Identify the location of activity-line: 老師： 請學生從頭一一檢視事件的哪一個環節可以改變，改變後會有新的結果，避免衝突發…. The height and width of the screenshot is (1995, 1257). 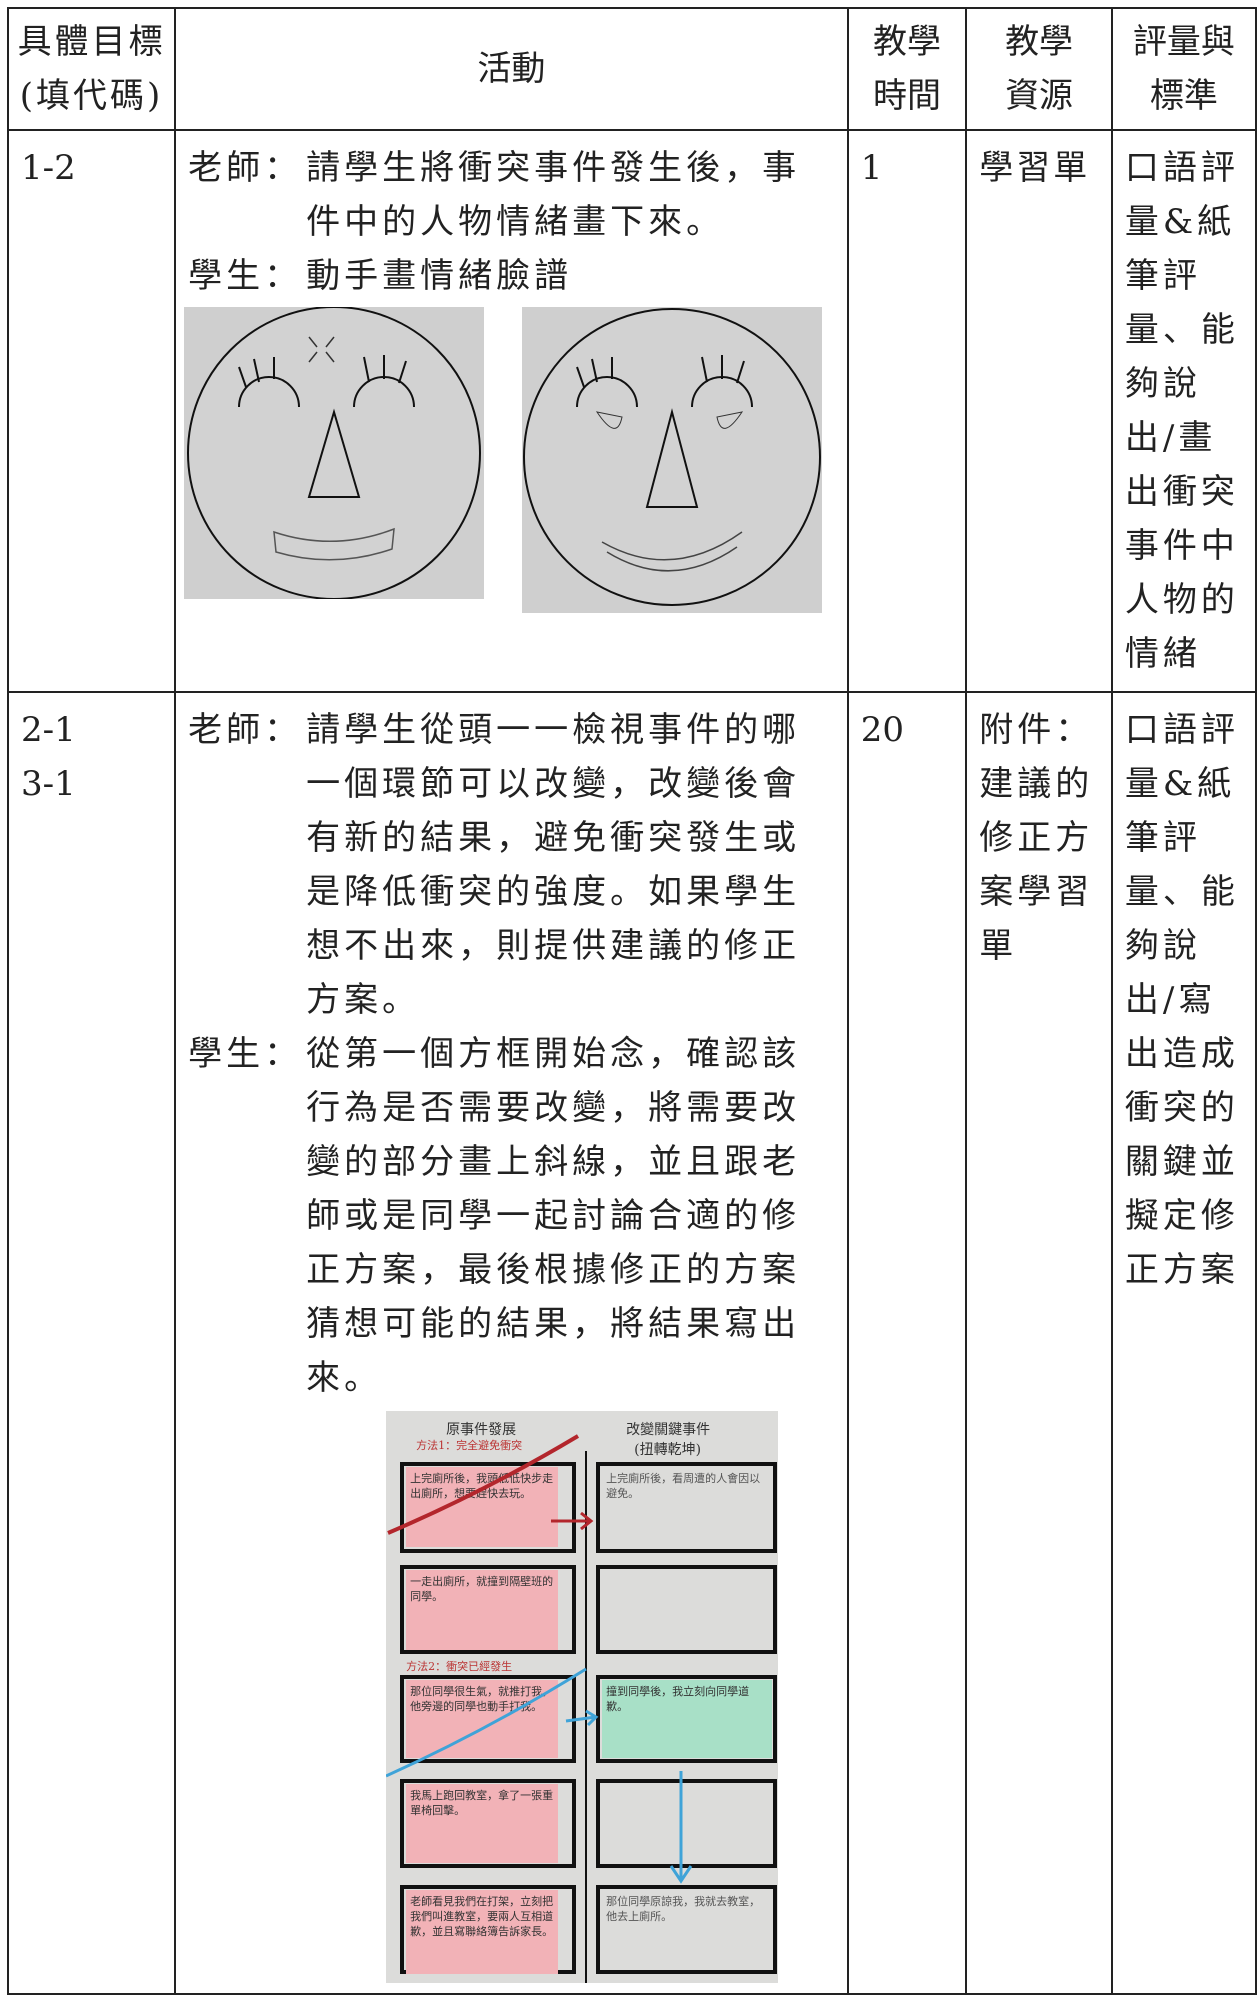
(511, 865).